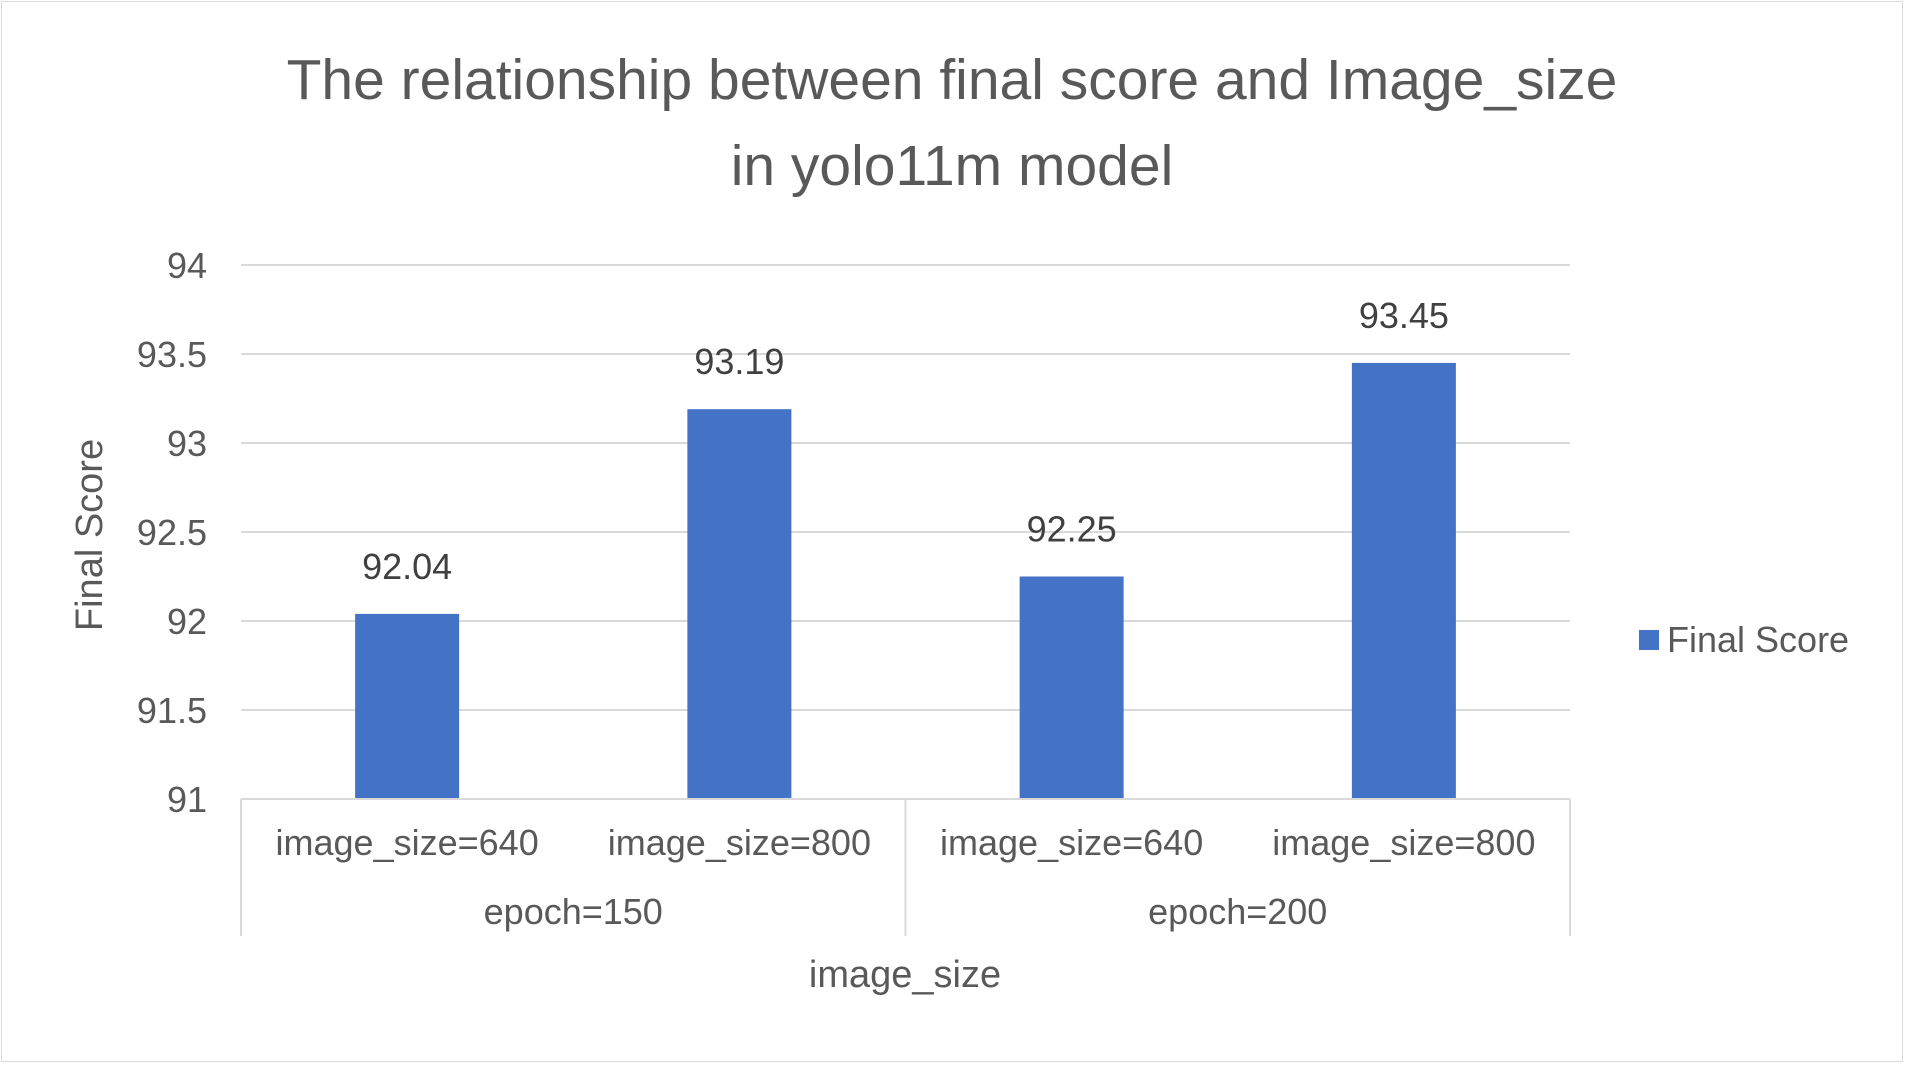 The height and width of the screenshot is (1065, 1906). What do you see at coordinates (90, 535) in the screenshot?
I see `y-axis-title: Final Score` at bounding box center [90, 535].